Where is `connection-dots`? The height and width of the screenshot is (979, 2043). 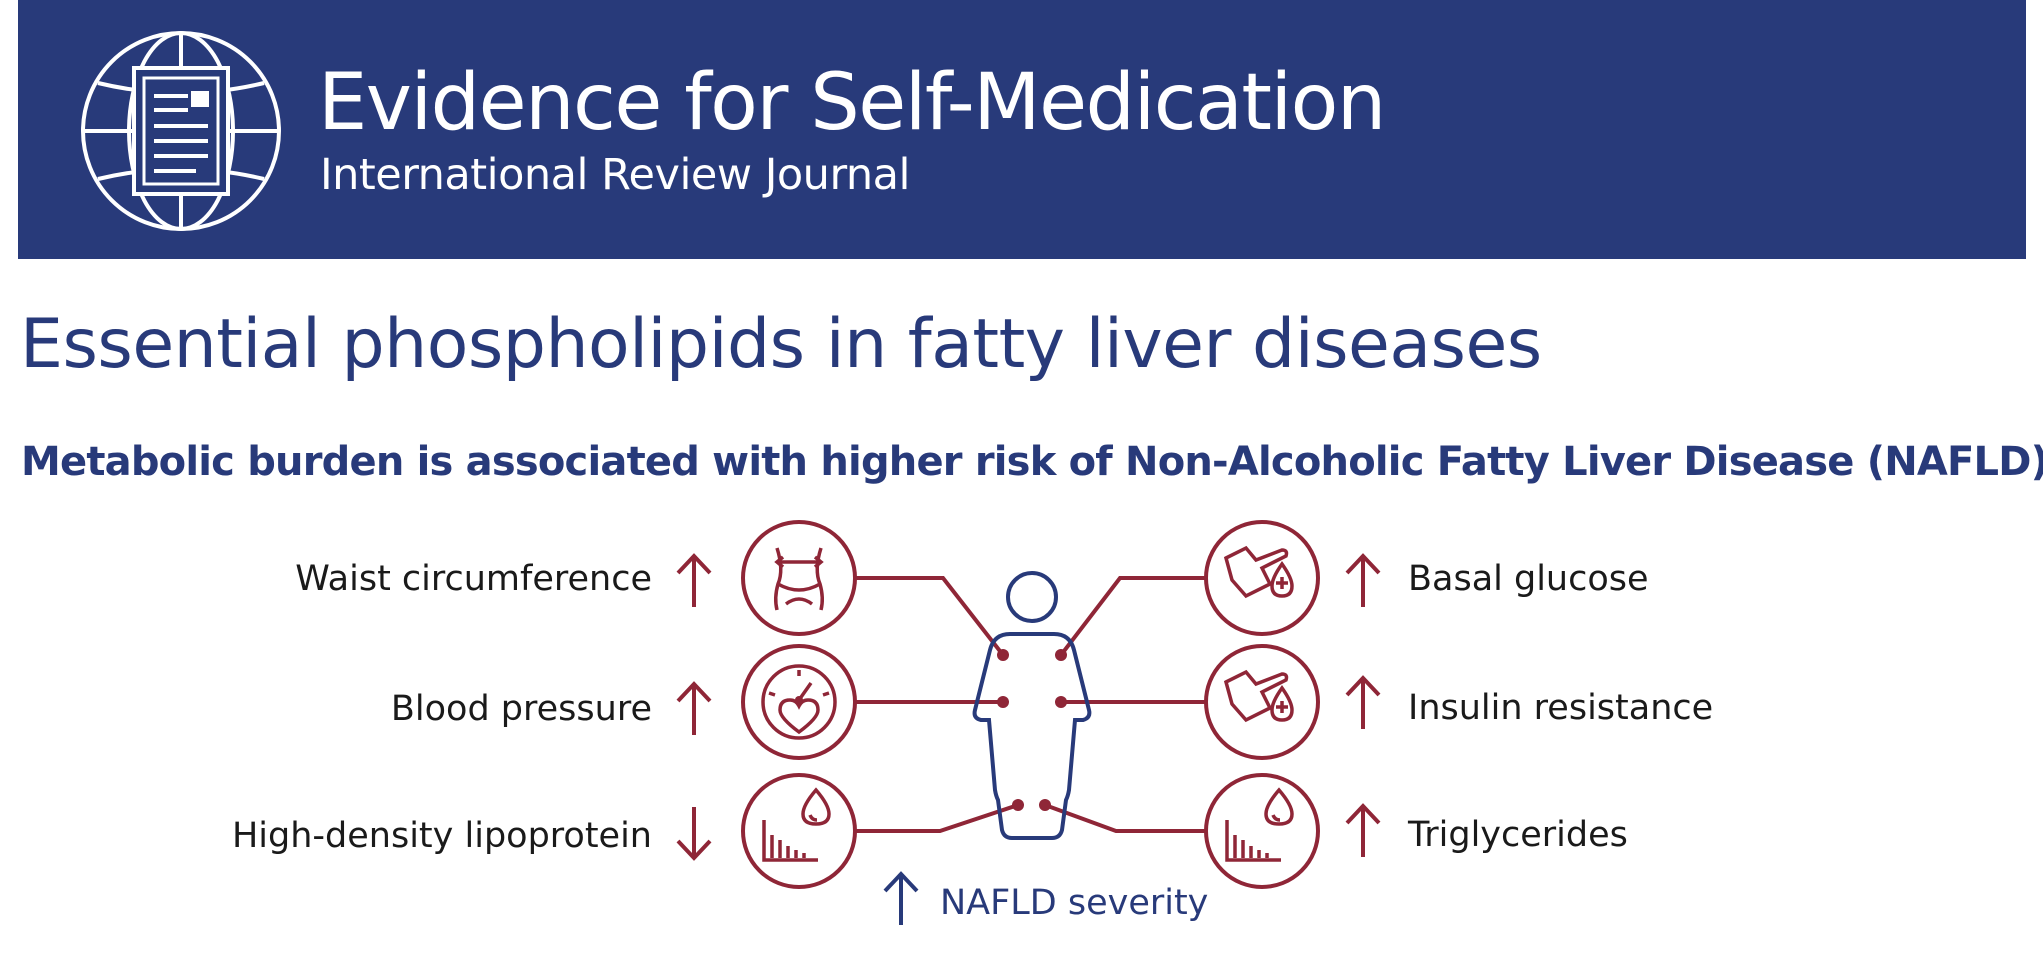 connection-dots is located at coordinates (1032, 730).